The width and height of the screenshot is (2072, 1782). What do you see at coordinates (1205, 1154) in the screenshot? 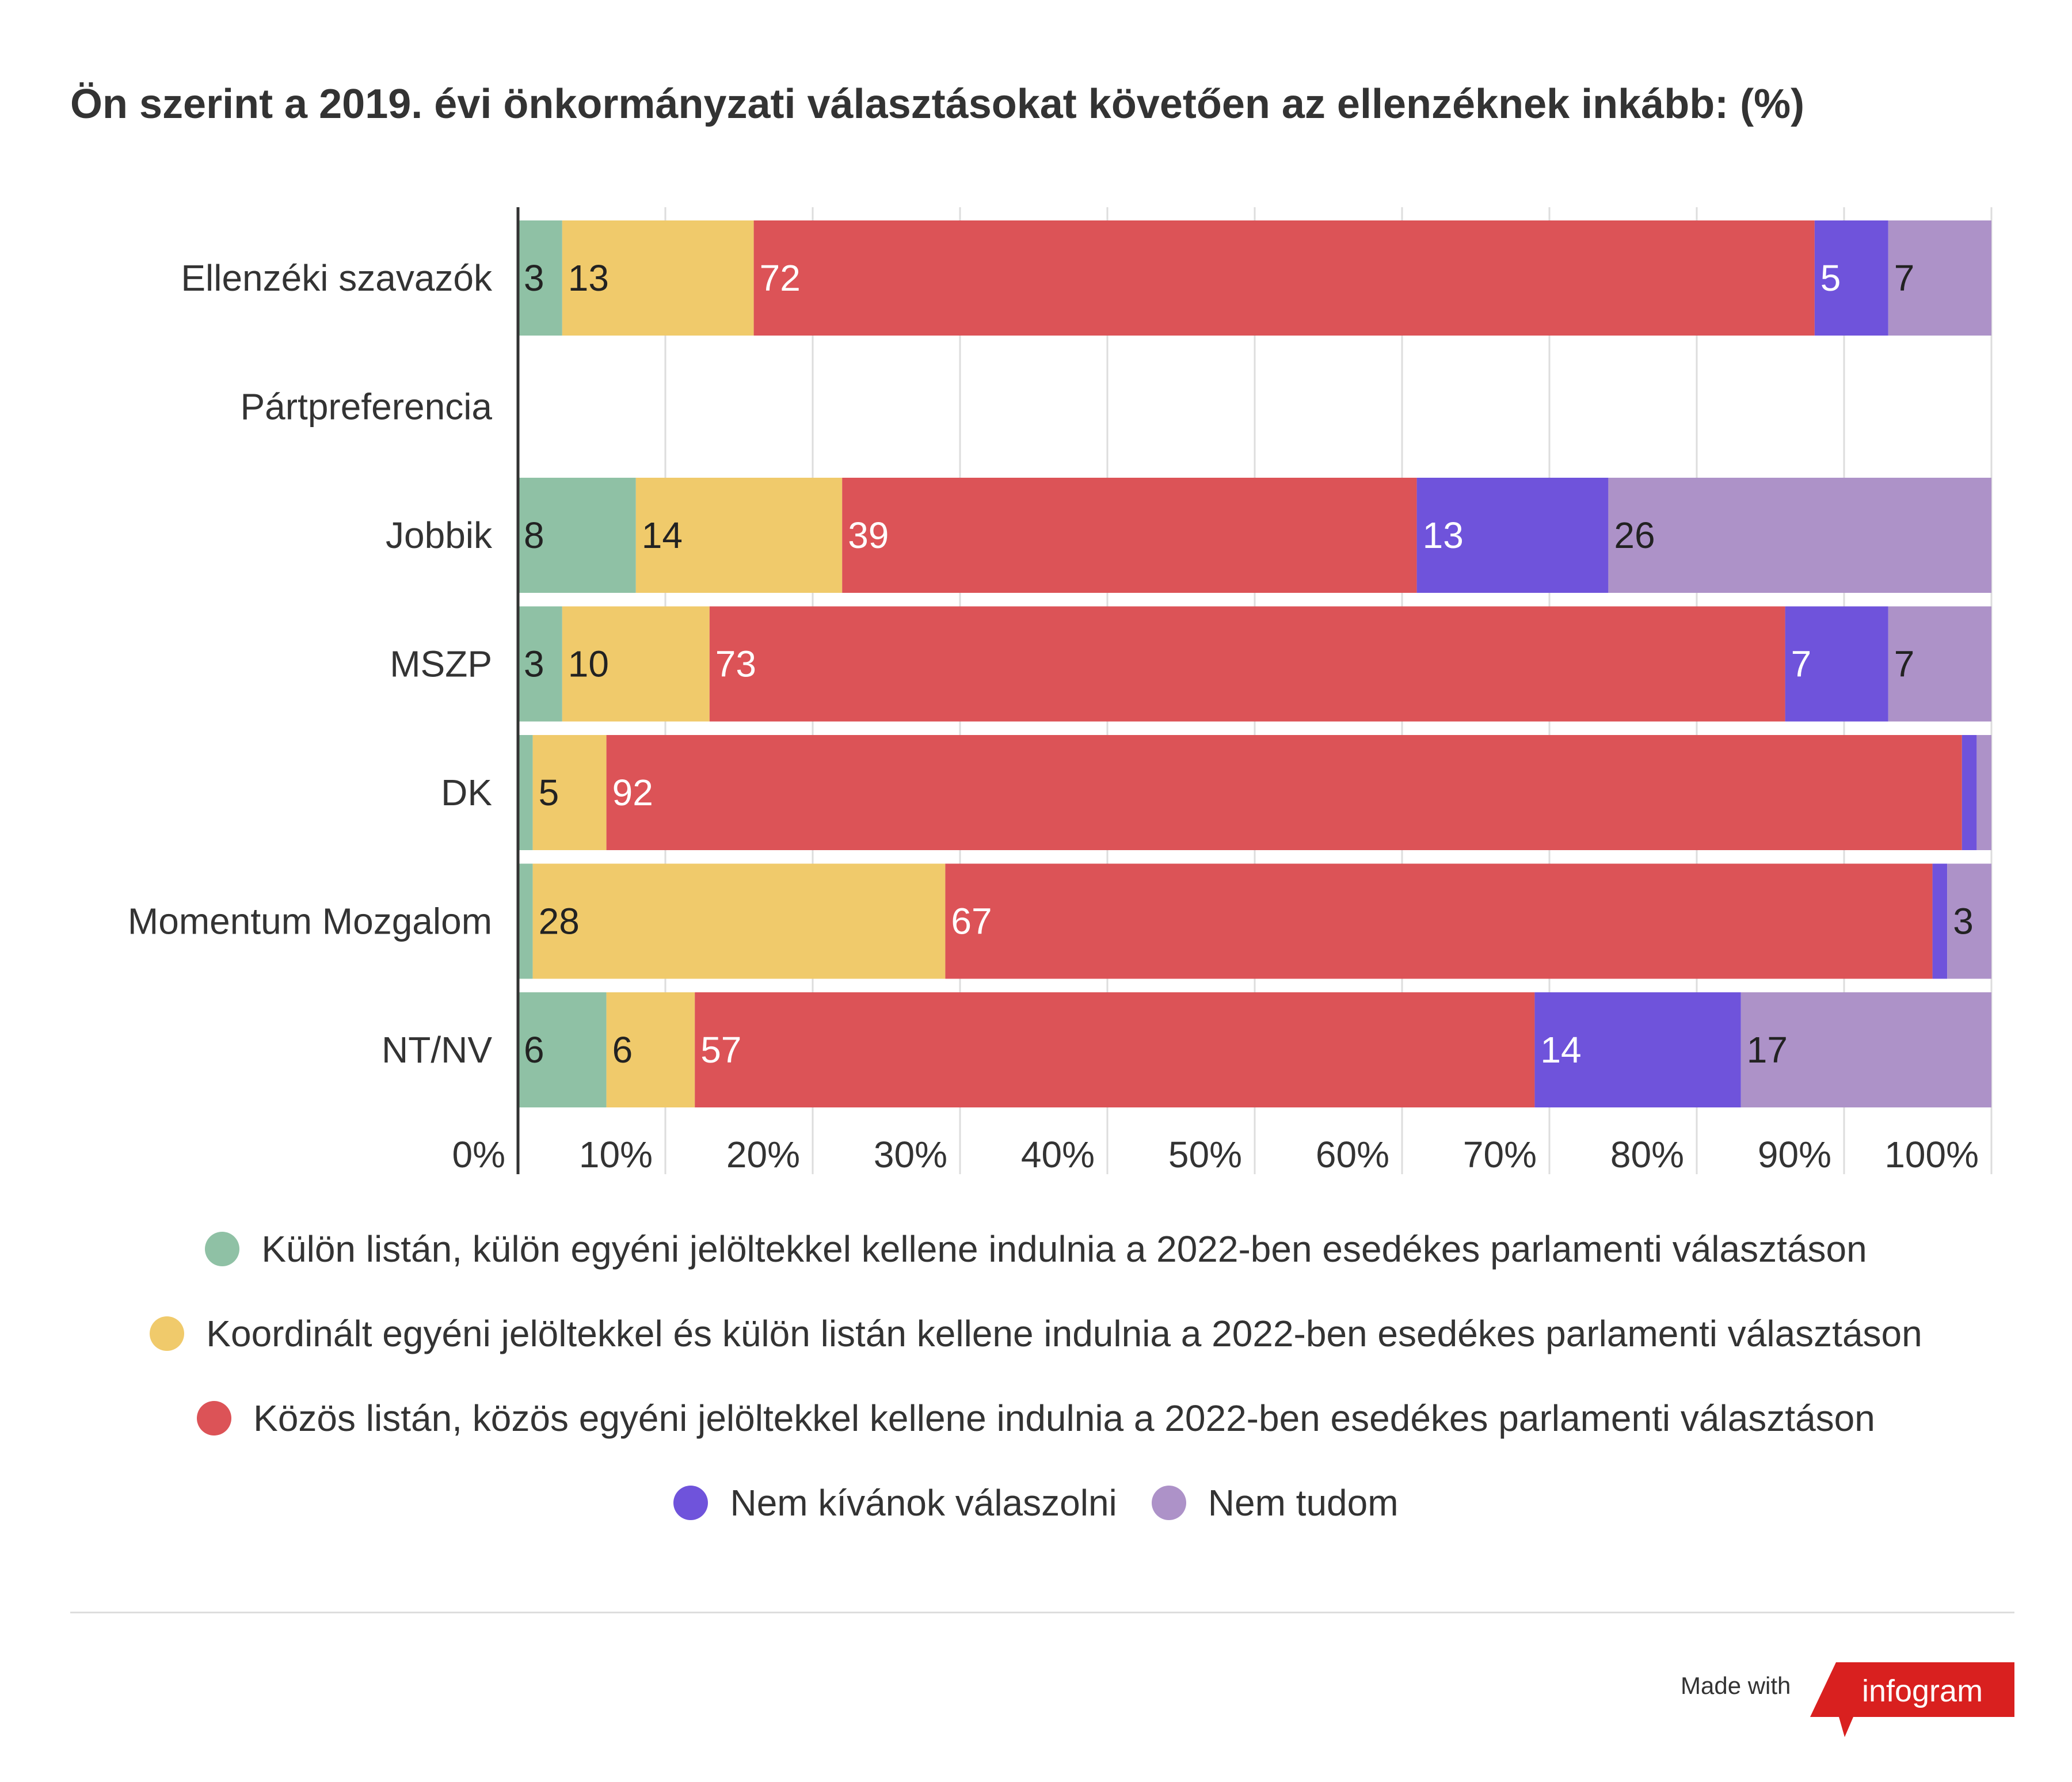
I see `x-tick-label: 50%` at bounding box center [1205, 1154].